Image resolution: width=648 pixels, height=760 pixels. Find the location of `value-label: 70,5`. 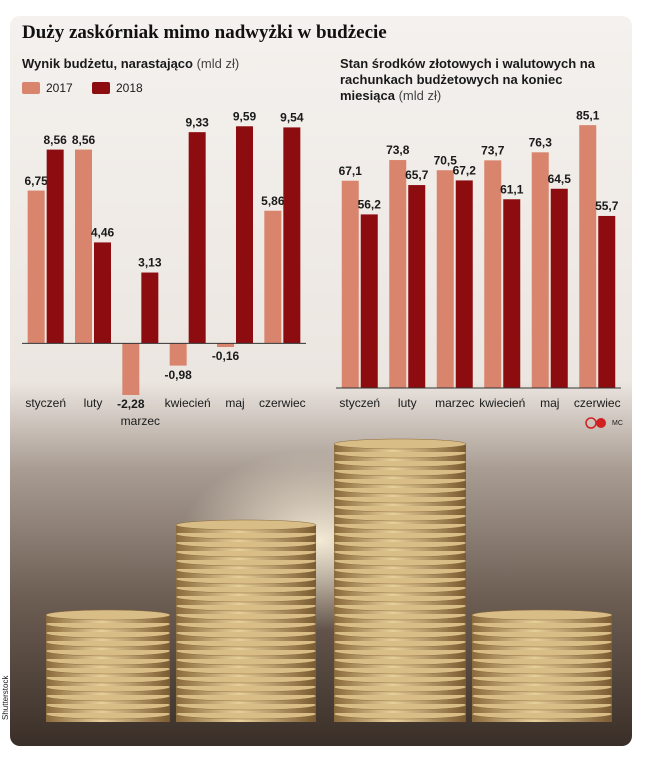

value-label: 70,5 is located at coordinates (446, 160).